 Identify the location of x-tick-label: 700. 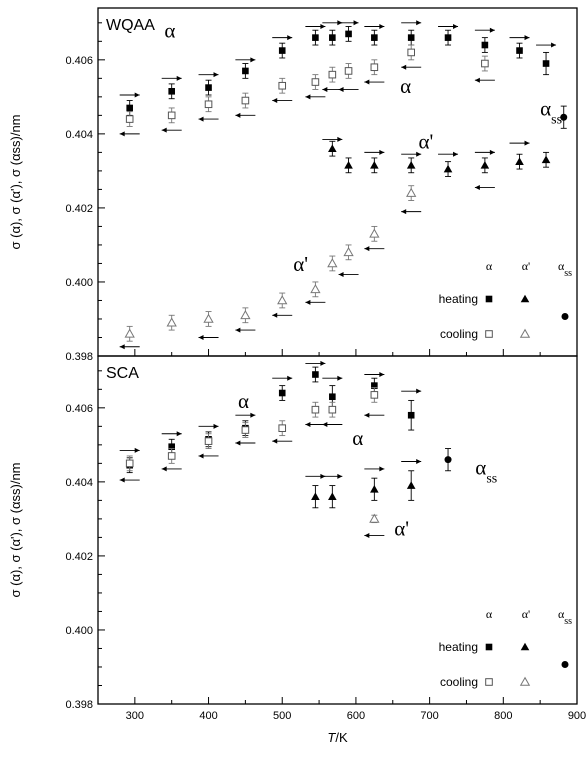
(429, 716).